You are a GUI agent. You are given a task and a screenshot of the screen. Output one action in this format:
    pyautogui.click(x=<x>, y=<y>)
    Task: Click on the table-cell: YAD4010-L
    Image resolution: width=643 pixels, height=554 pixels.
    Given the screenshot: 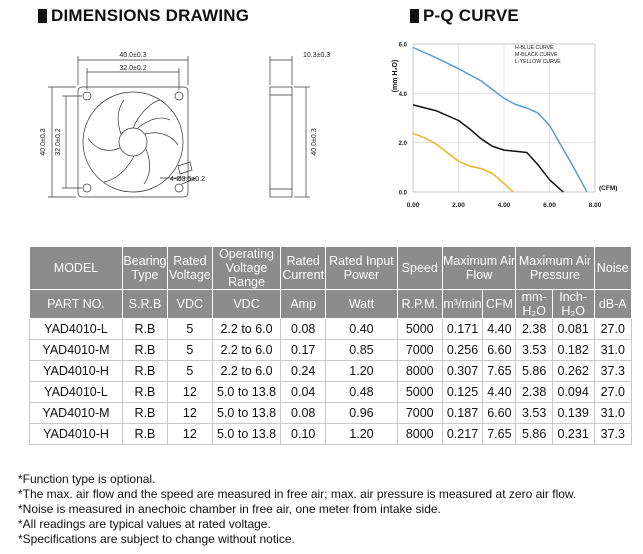 What is the action you would take?
    pyautogui.click(x=76, y=329)
    